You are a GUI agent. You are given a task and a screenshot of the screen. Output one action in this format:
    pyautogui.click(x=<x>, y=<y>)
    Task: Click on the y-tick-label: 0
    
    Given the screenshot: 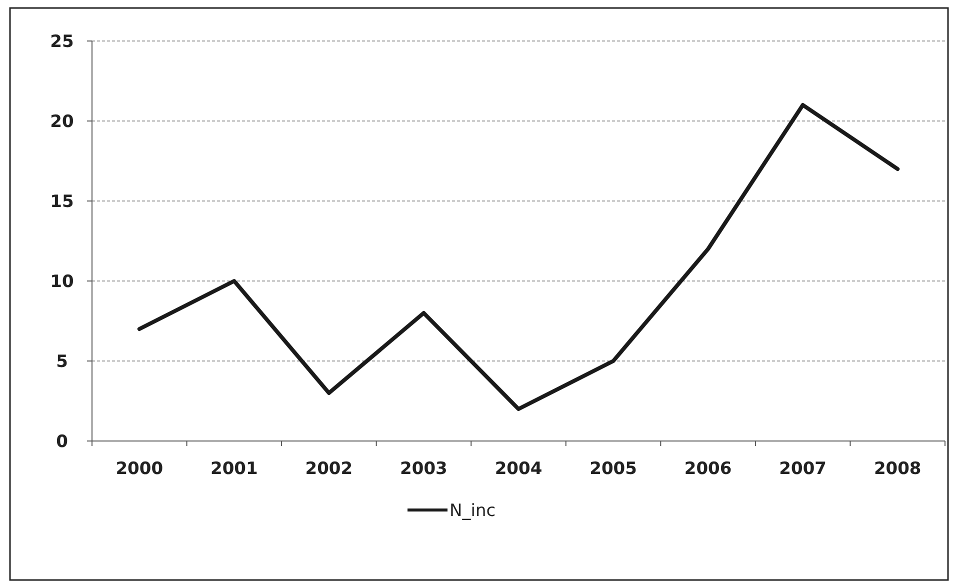 What is the action you would take?
    pyautogui.click(x=62, y=442)
    